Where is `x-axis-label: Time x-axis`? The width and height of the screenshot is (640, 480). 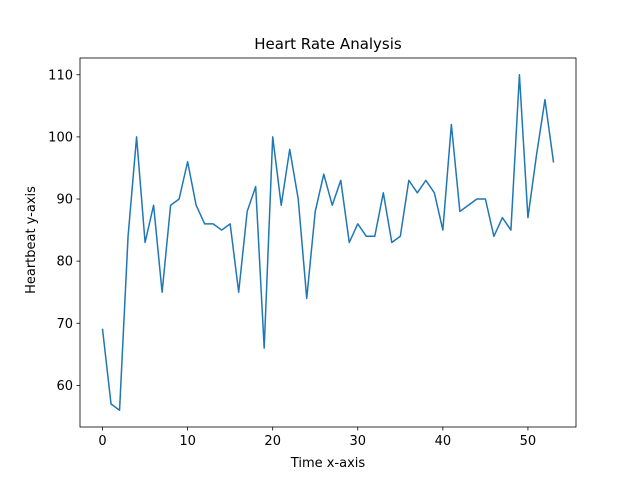
x-axis-label: Time x-axis is located at coordinates (328, 463).